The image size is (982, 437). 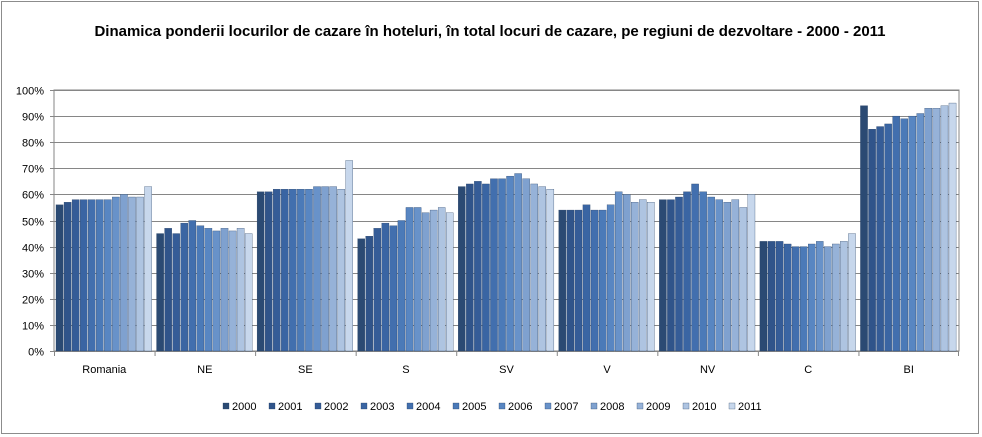 I want to click on legend-label: 2009, so click(x=658, y=407).